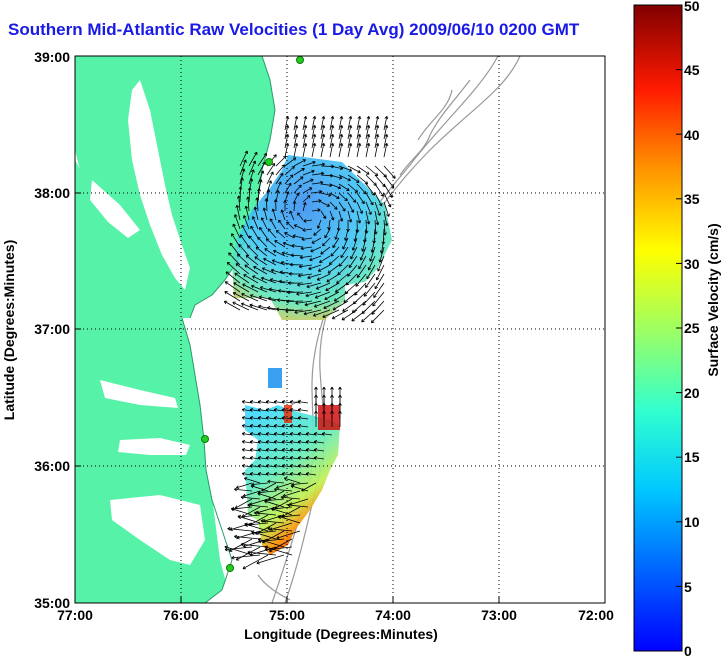 The height and width of the screenshot is (659, 724). I want to click on x-tick-label: 73:00, so click(499, 615).